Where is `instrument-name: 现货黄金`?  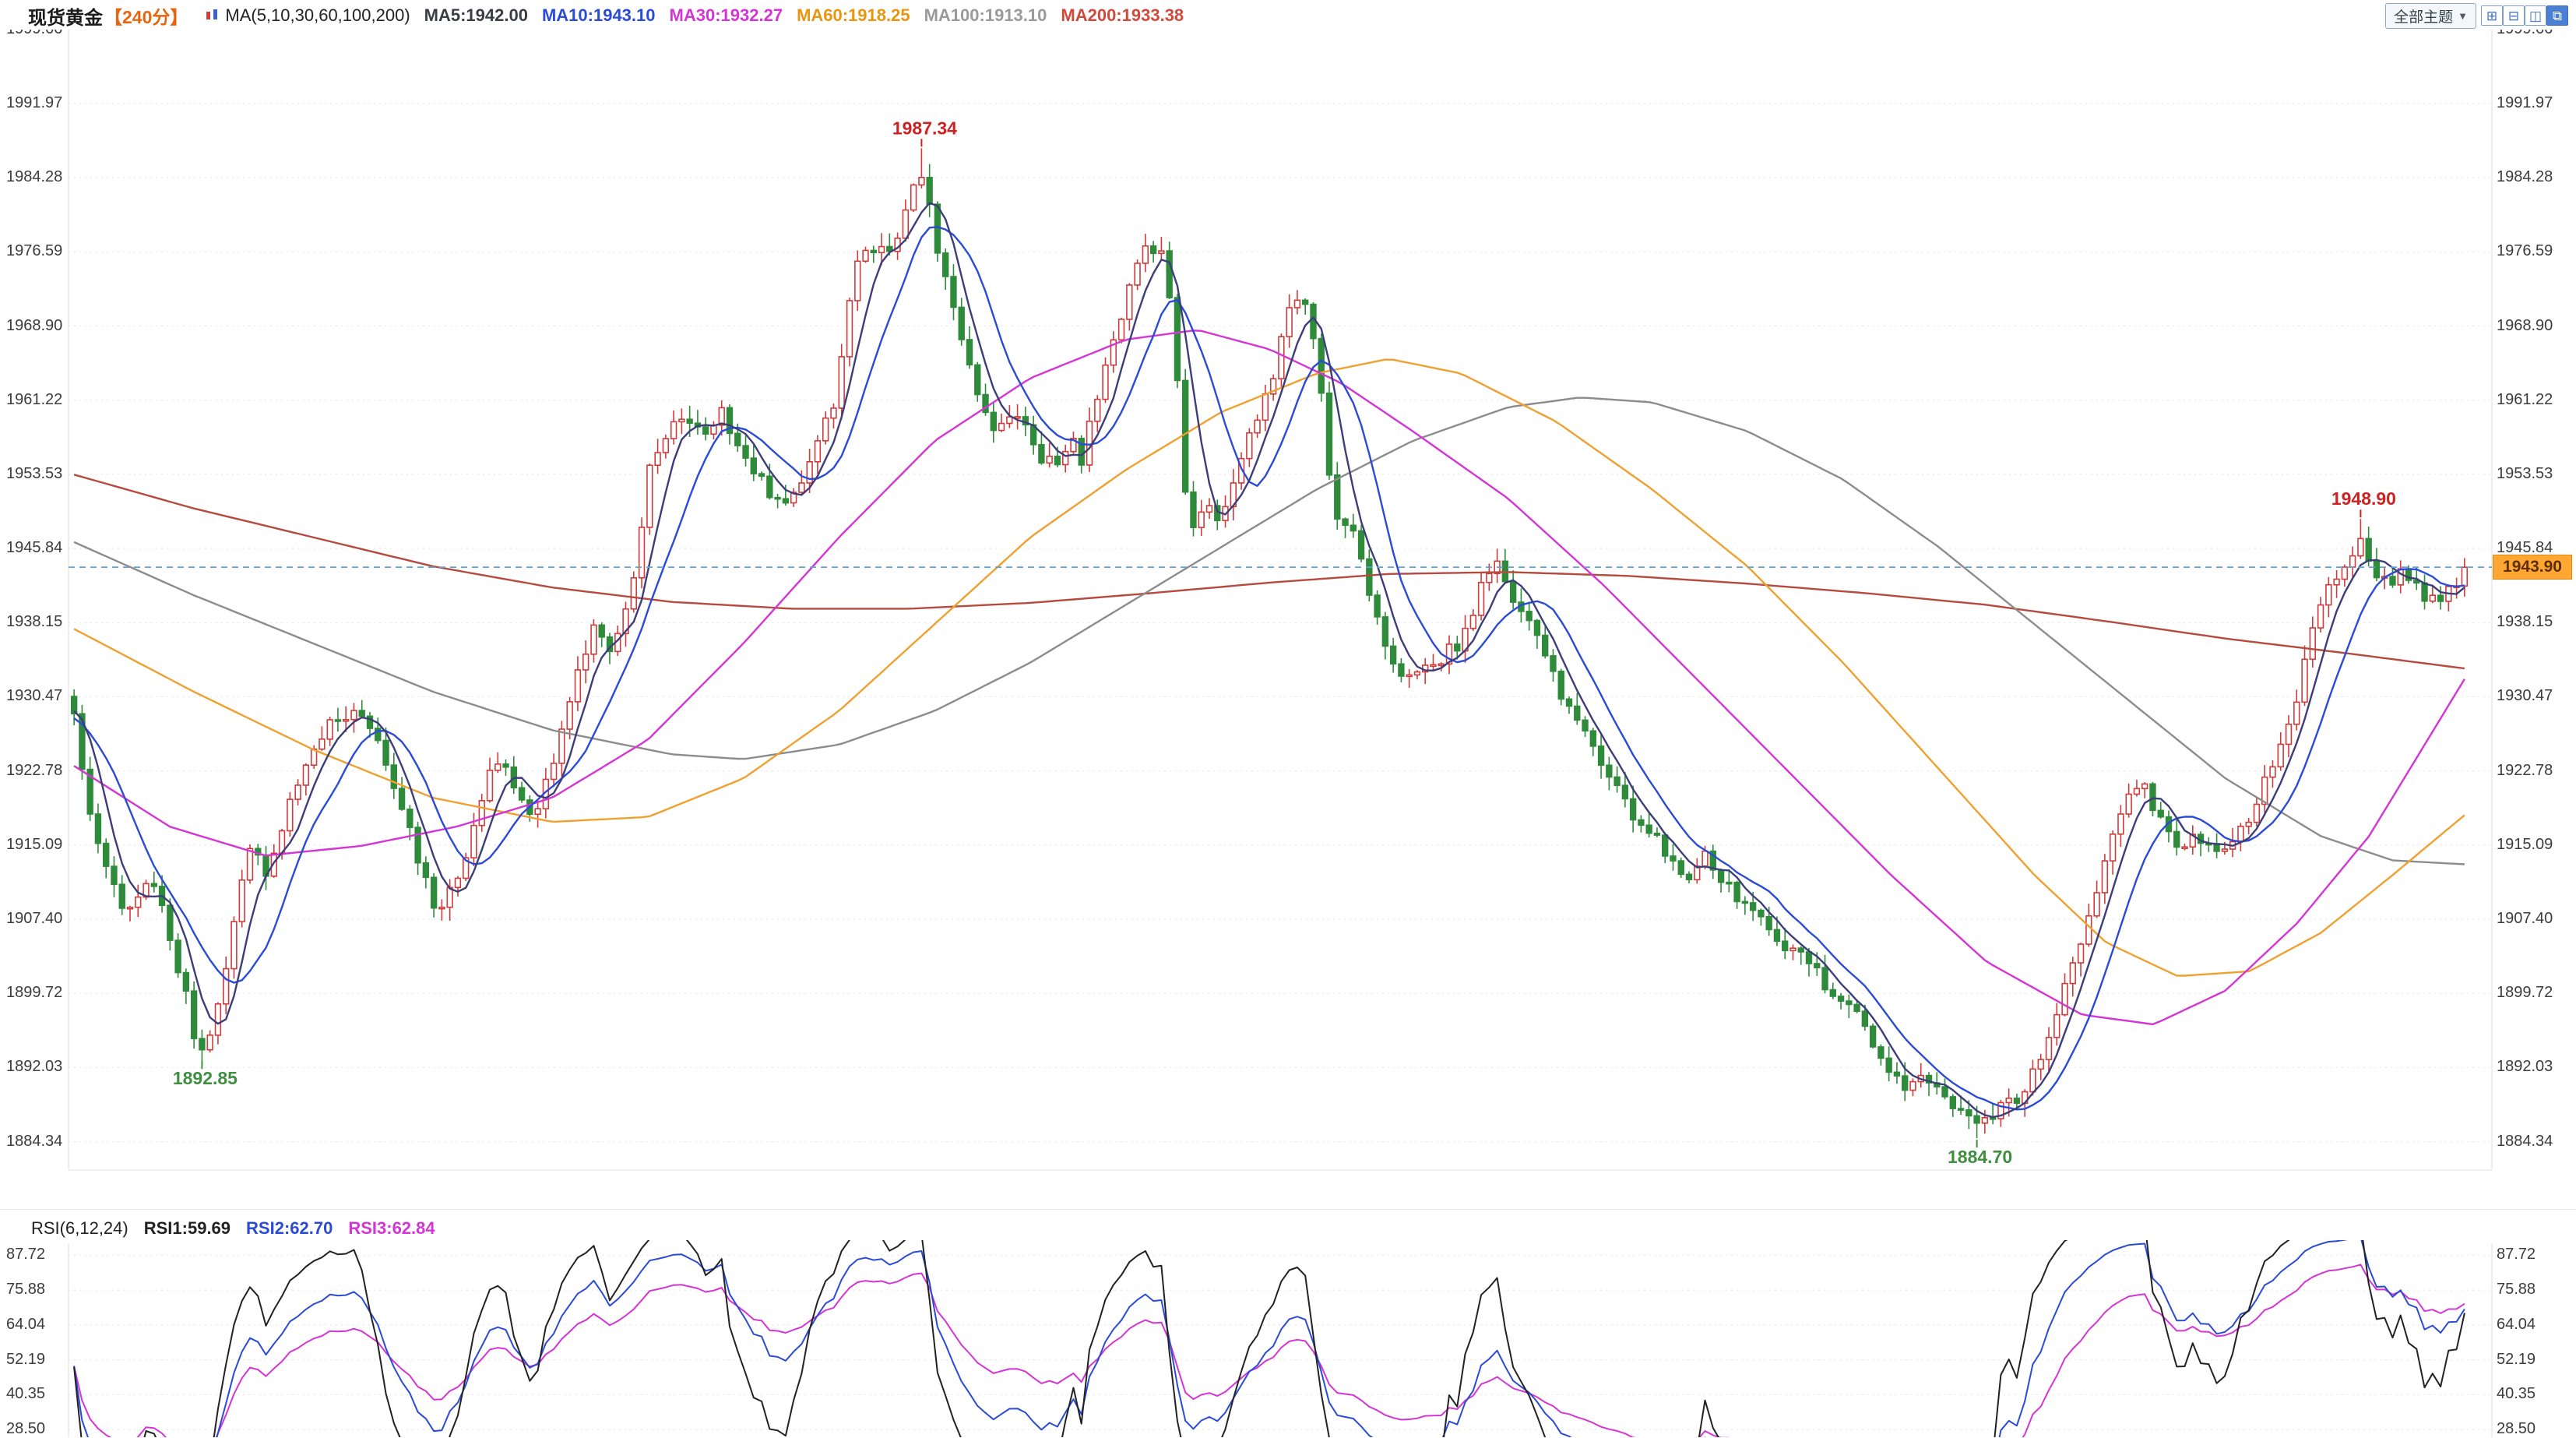
instrument-name: 现货黄金 is located at coordinates (65, 18).